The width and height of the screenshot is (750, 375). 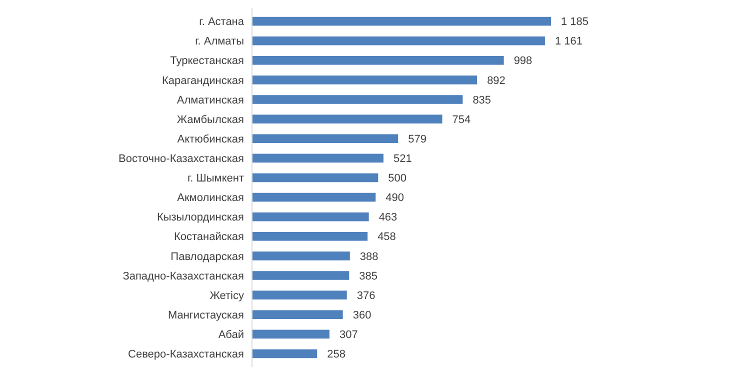 What do you see at coordinates (227, 296) in the screenshot?
I see `y-tick-label: Жетісу` at bounding box center [227, 296].